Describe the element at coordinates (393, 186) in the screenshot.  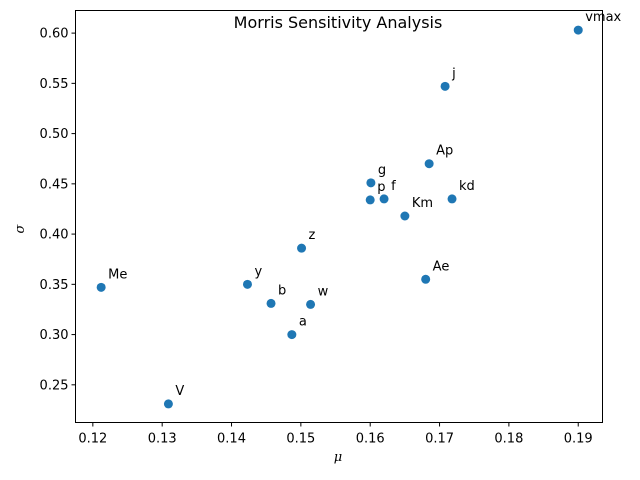
I see `point-label: f` at that location.